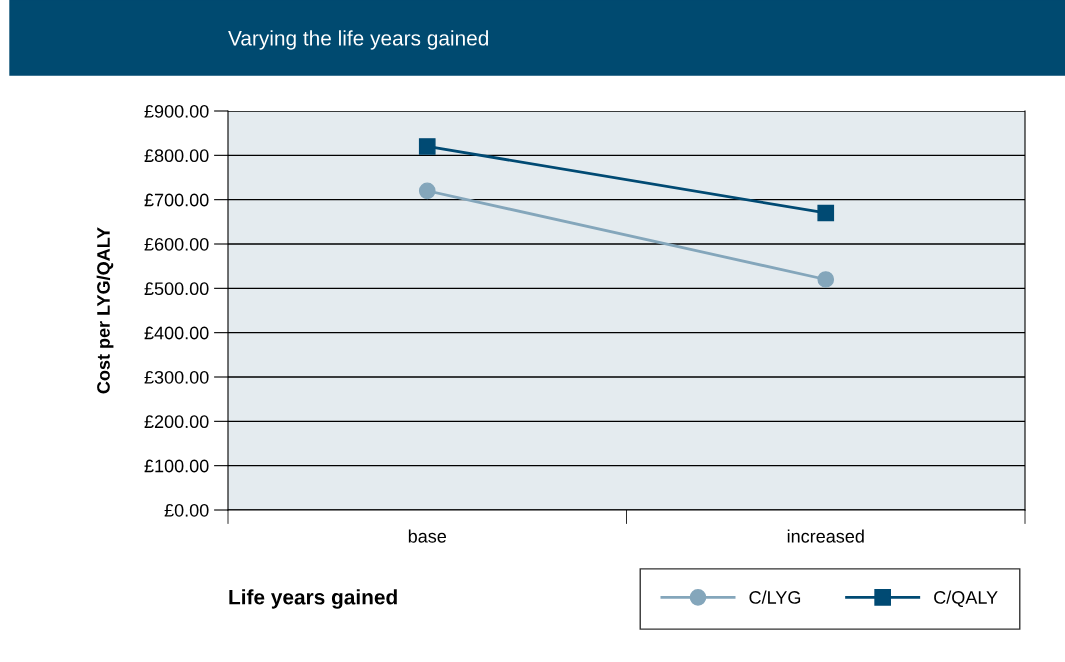  I want to click on y-tick-label: £0.00, so click(186, 510).